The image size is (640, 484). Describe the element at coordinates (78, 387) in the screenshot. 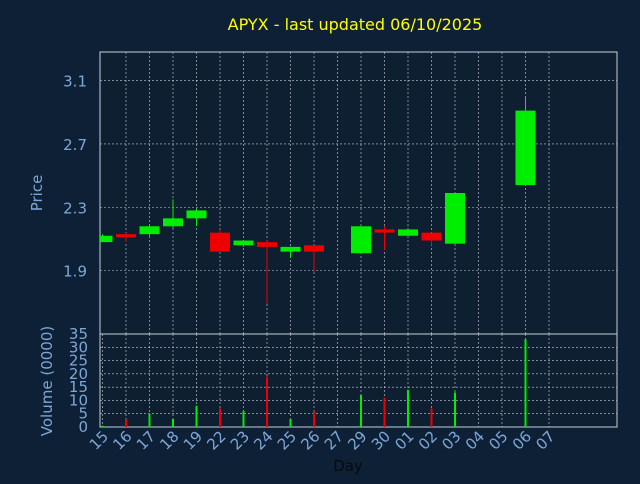

I see `volume-y-tick-label: 15` at that location.